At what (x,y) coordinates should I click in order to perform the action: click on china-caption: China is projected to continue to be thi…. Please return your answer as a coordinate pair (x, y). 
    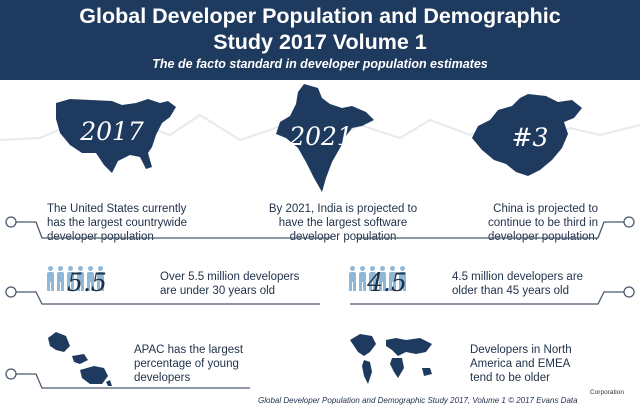
    Looking at the image, I should click on (543, 223).